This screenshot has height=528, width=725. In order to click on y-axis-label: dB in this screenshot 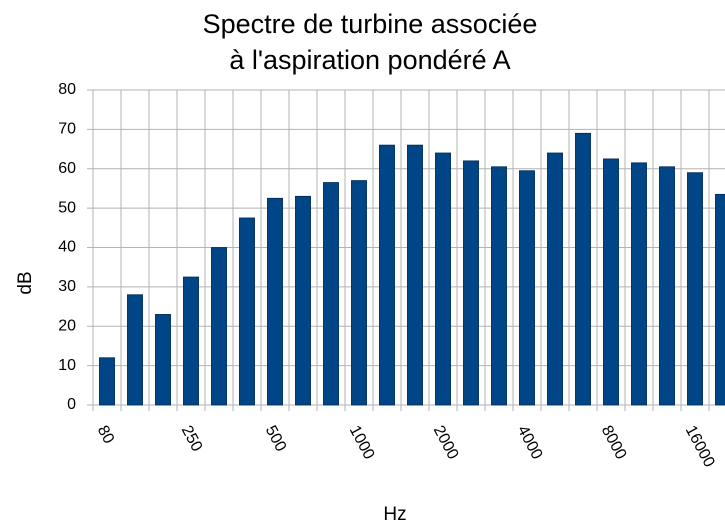, I will do `click(25, 282)`.